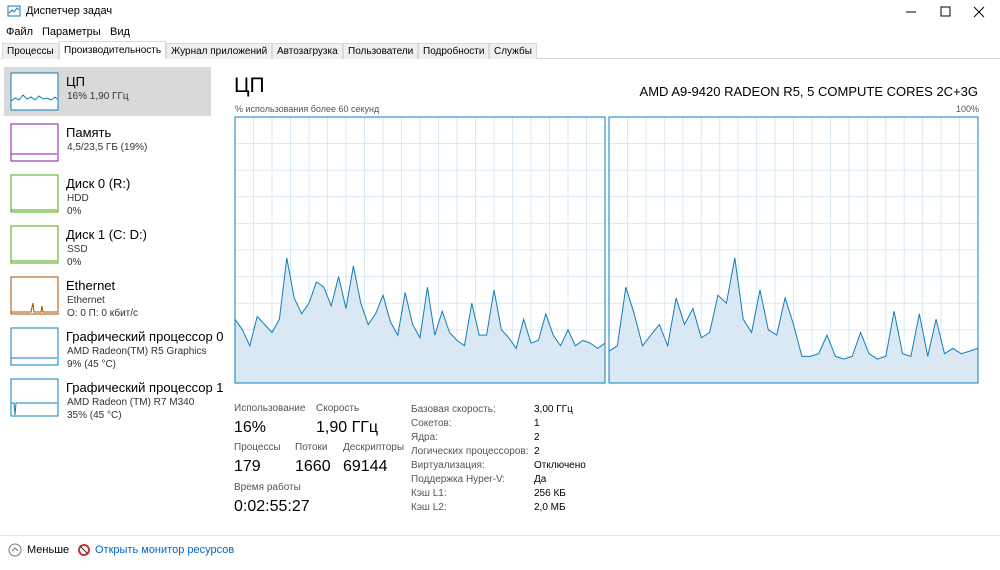  I want to click on sidebar-name: Диск 0 (R:), so click(98, 183).